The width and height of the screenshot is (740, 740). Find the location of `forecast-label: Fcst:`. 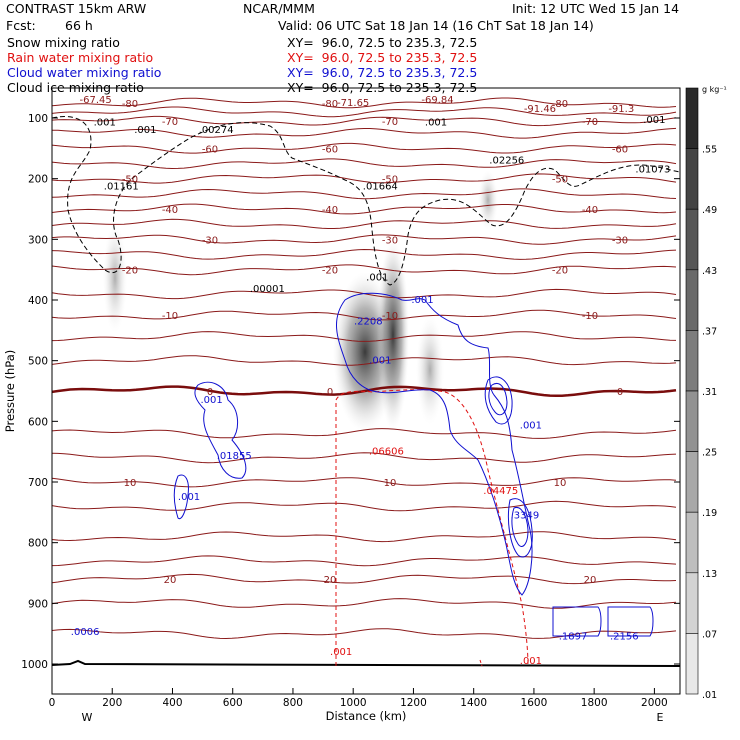

forecast-label: Fcst: is located at coordinates (21, 25).